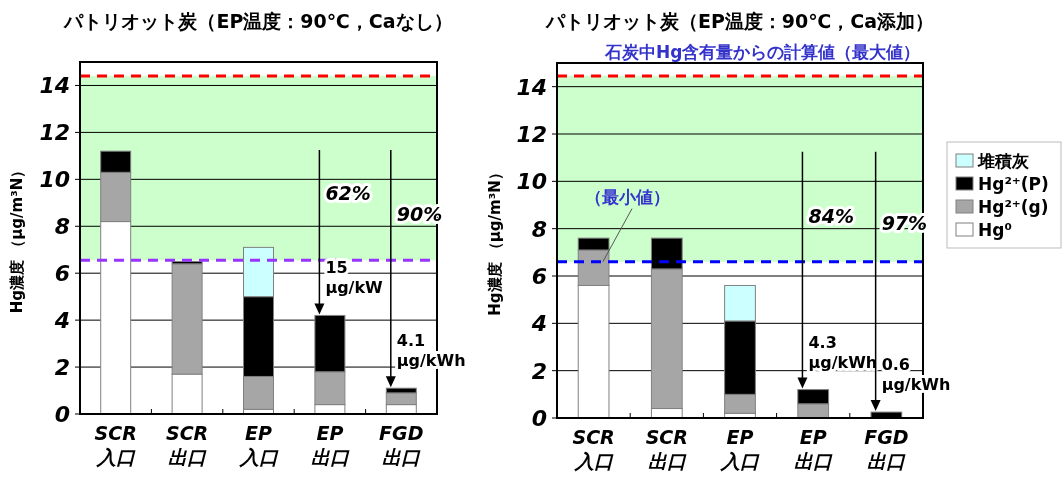 The image size is (1064, 477). I want to click on chart-title: パトリオット炭（EP温度：90℃，Caなし）, so click(258, 21).